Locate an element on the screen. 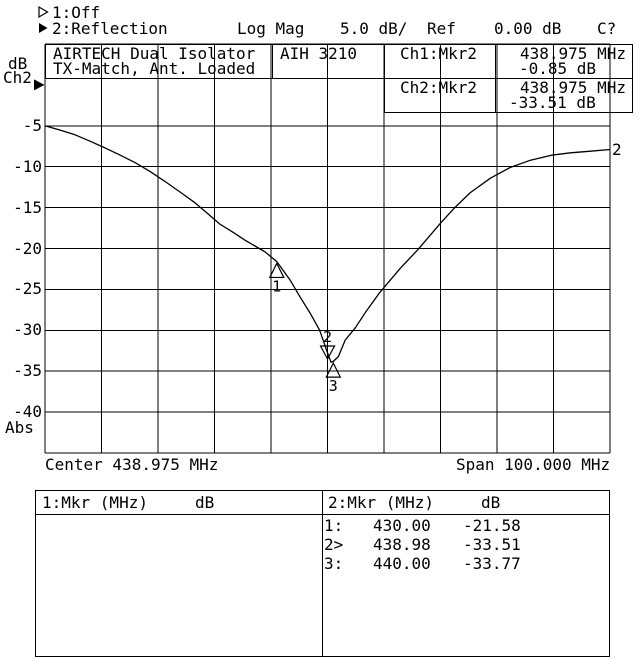 The image size is (640, 659). y-axis-tick-label: -20 is located at coordinates (27, 248).